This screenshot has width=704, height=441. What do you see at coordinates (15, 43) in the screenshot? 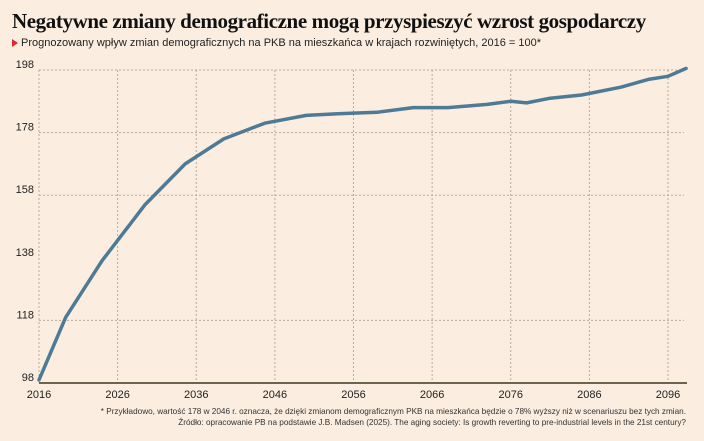
I see `triangle-marker-icon` at bounding box center [15, 43].